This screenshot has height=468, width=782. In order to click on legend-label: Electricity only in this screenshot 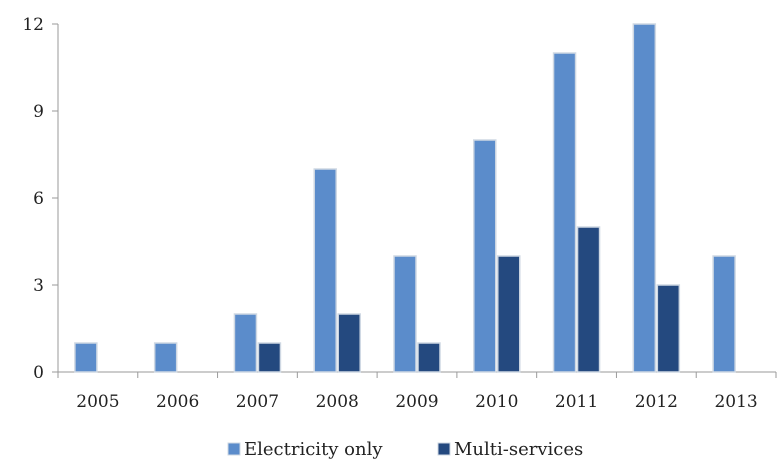, I will do `click(313, 449)`.